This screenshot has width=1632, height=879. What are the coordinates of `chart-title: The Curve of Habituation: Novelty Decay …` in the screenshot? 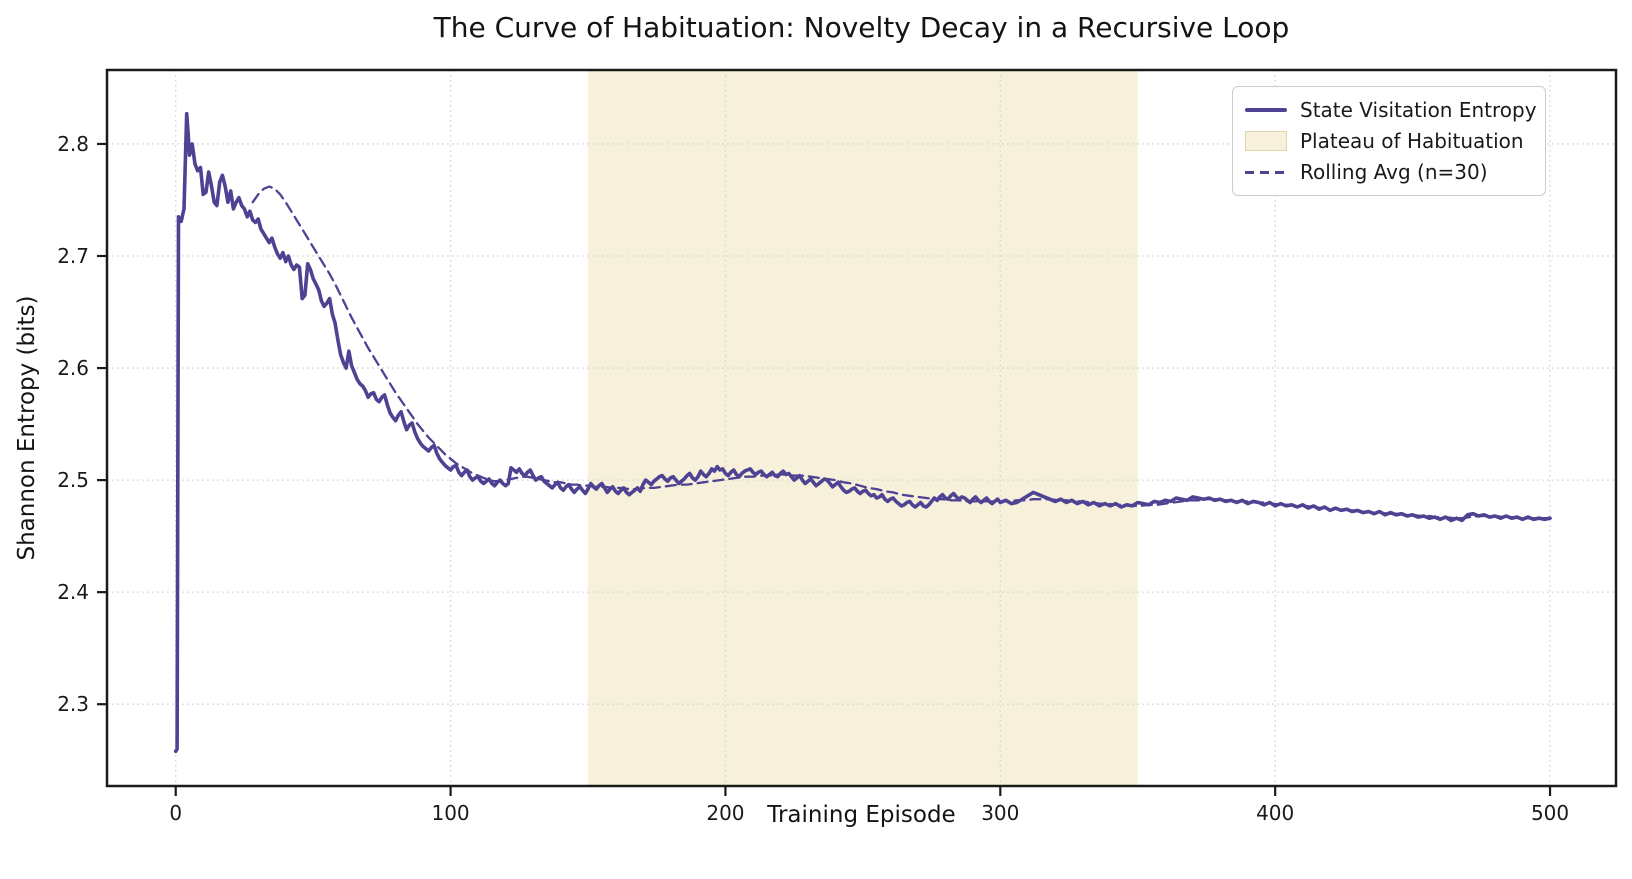 It's located at (861, 27).